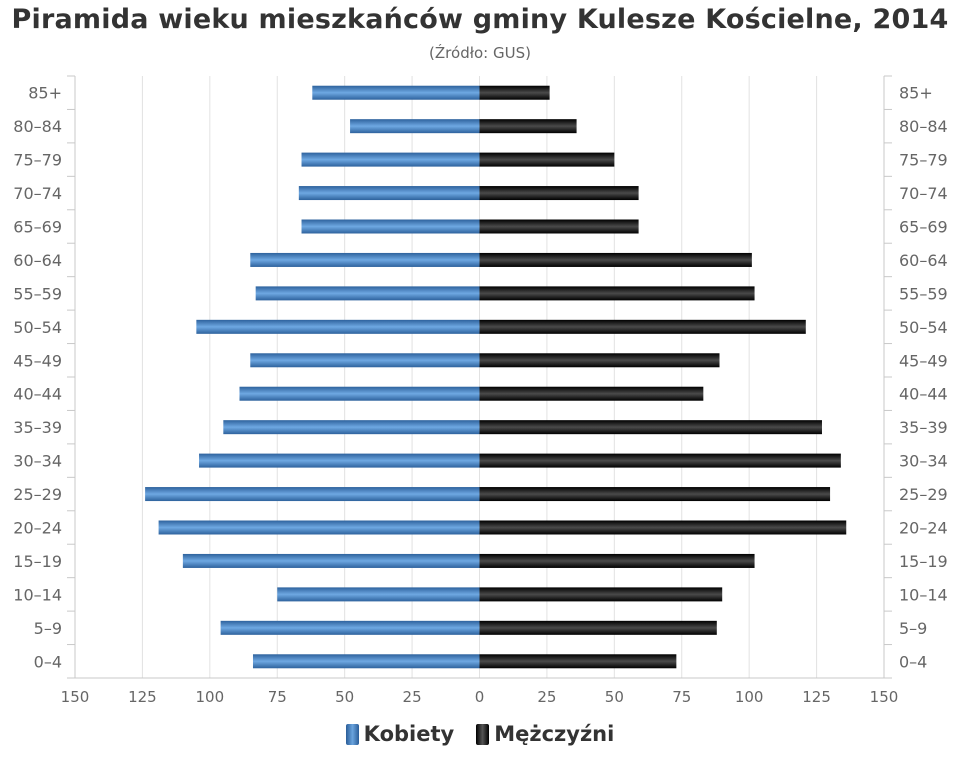 This screenshot has width=960, height=768. Describe the element at coordinates (923, 494) in the screenshot. I see `y-category-label-right: 25–29` at that location.